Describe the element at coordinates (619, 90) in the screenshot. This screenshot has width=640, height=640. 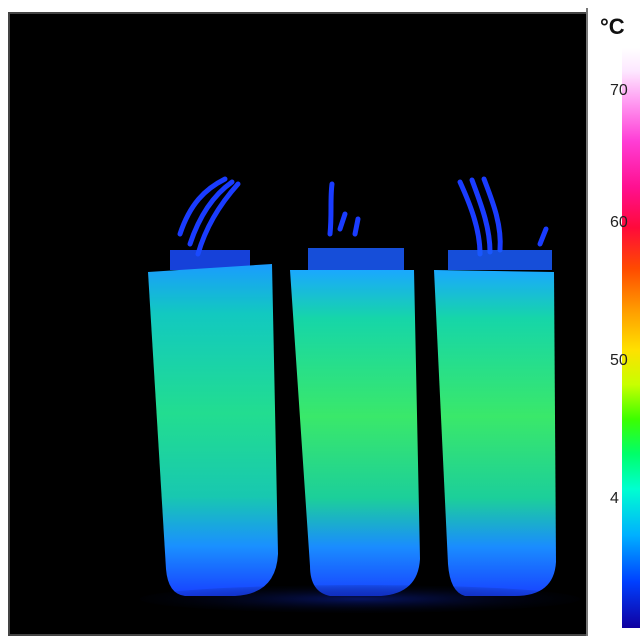
I see `tick-label-70: 70` at that location.